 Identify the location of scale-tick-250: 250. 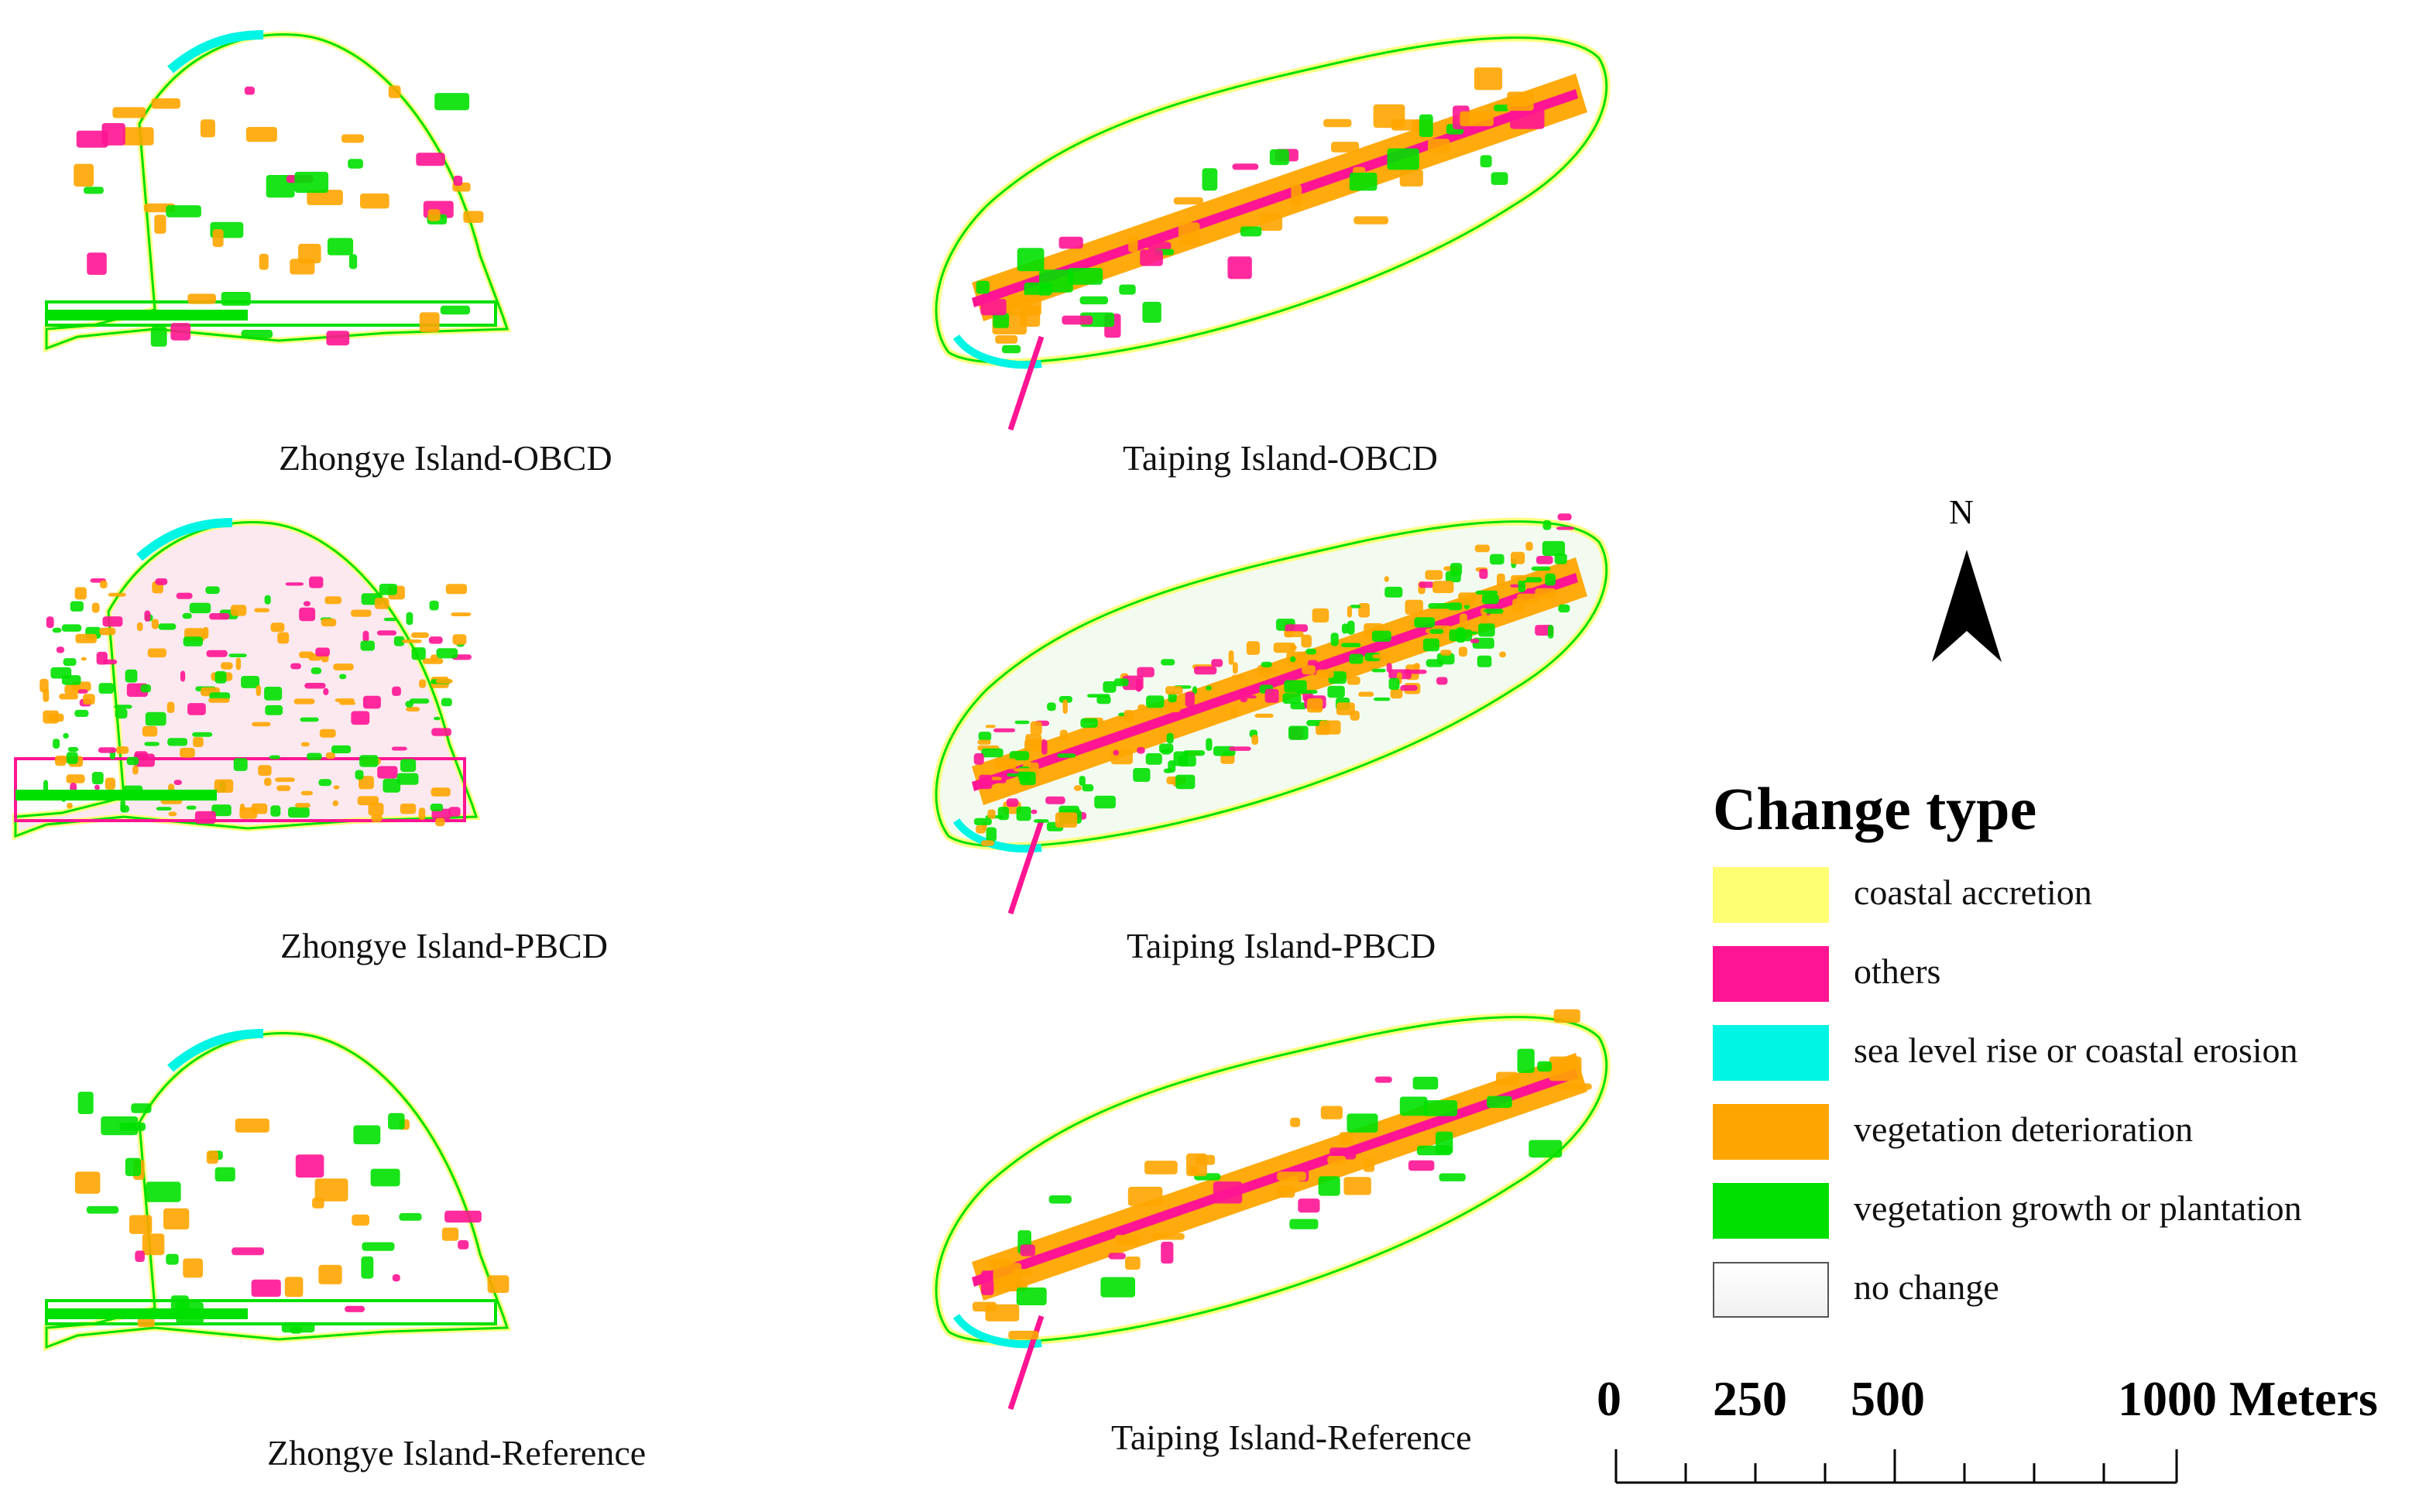
(1750, 1398).